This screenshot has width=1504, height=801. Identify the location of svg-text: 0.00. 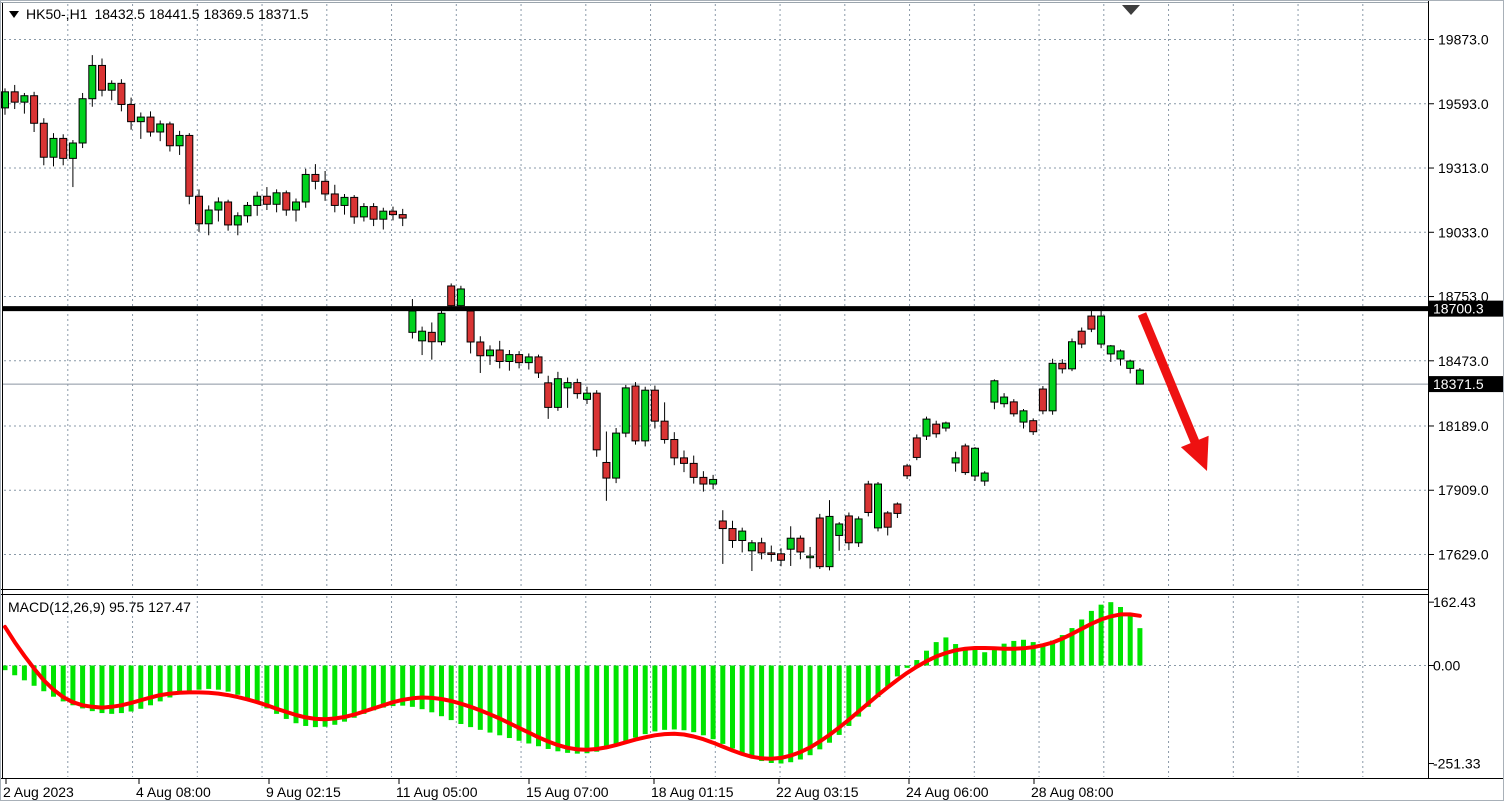
(1446, 666).